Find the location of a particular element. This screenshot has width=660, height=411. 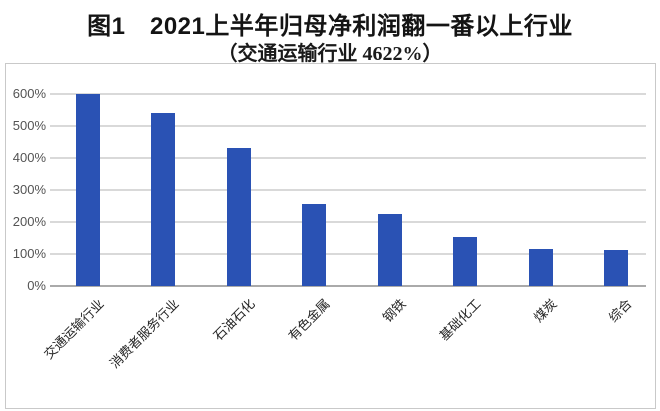

y-axis-tick-label: 300% is located at coordinates (29, 189).